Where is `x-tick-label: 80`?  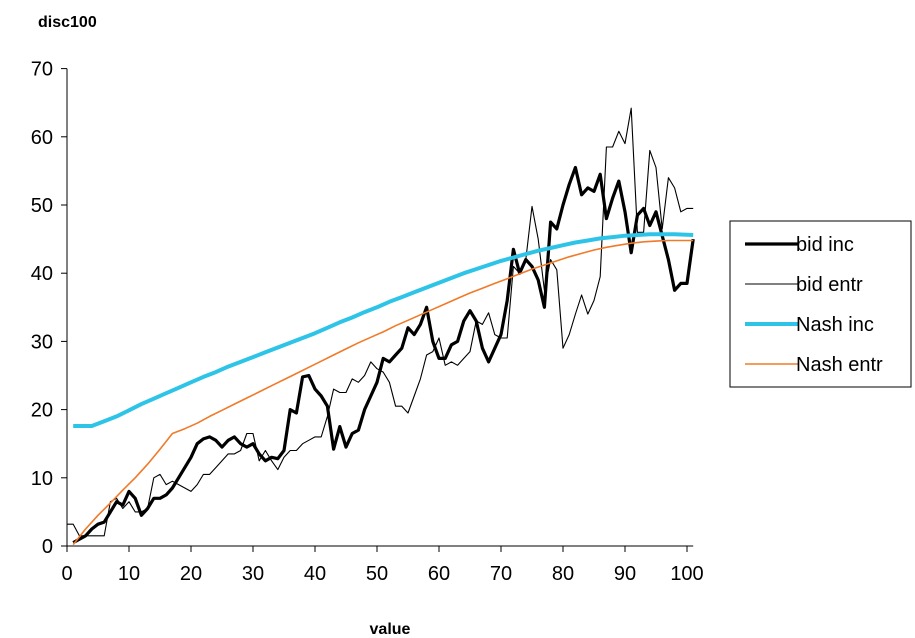 x-tick-label: 80 is located at coordinates (563, 574).